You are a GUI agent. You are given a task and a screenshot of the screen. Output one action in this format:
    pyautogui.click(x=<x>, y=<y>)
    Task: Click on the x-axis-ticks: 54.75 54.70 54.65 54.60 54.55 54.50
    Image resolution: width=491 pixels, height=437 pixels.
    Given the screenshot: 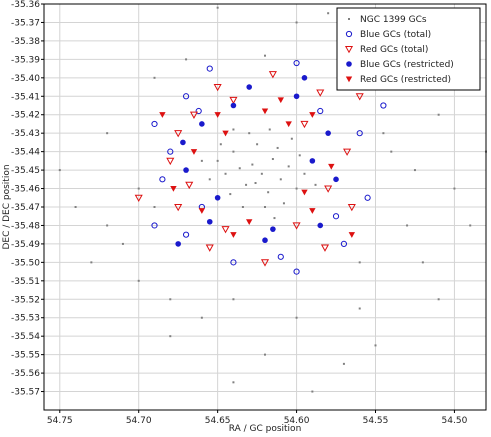 What is the action you would take?
    pyautogui.click(x=257, y=418)
    